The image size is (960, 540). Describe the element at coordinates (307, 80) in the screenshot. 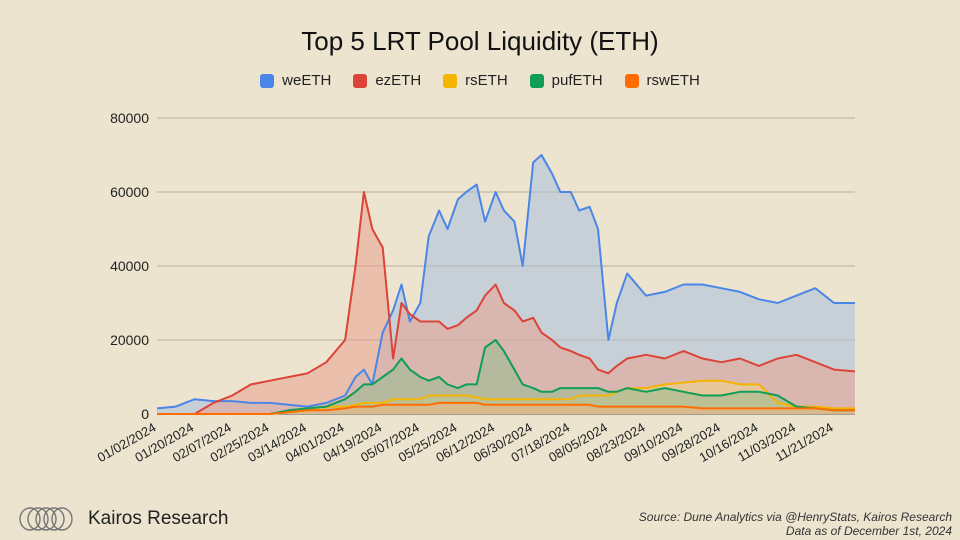

I see `legend-label: weETH` at that location.